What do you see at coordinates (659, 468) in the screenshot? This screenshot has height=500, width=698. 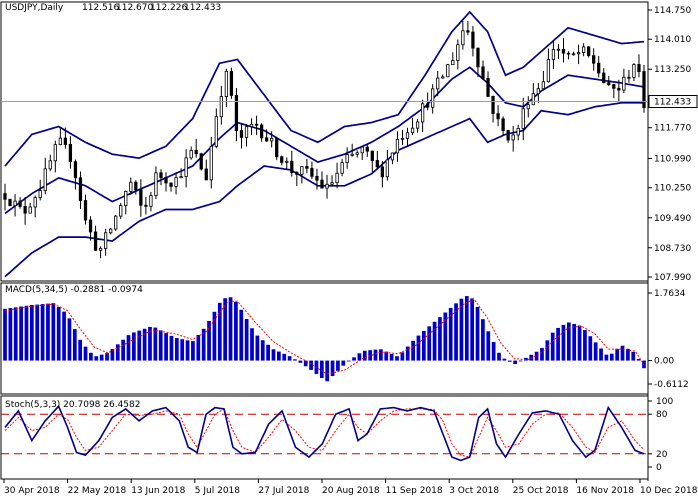 I see `stoch-tick-label: 0` at bounding box center [659, 468].